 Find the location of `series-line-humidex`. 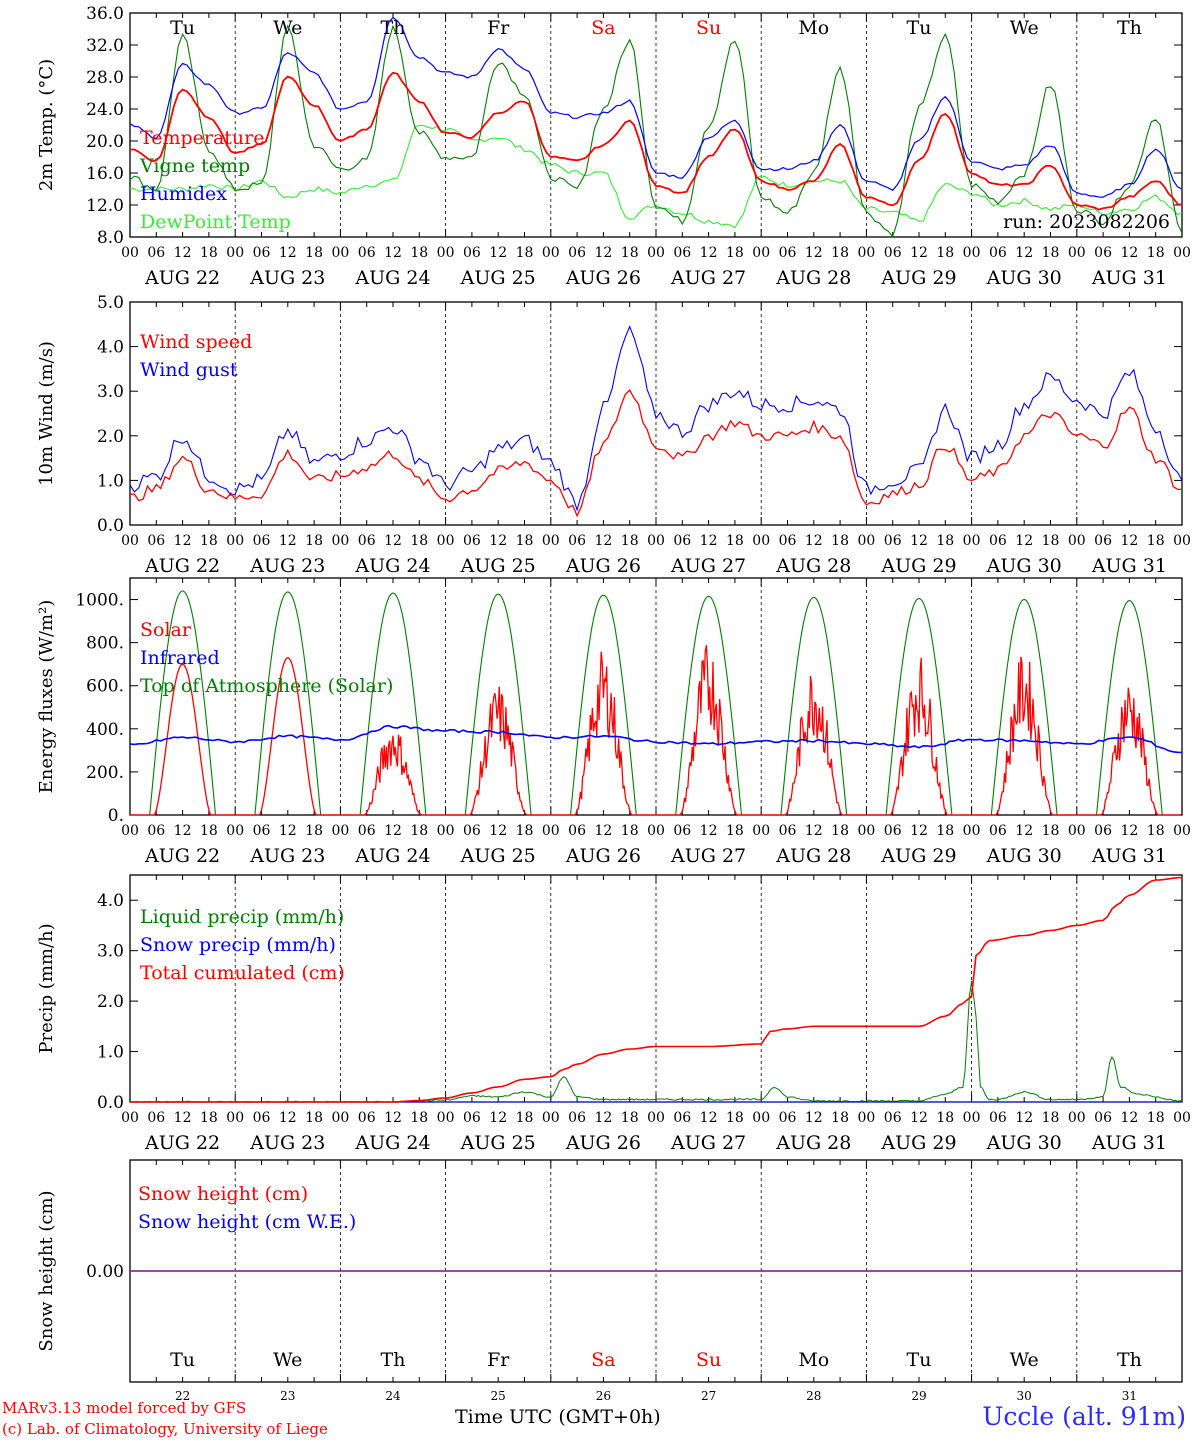

series-line-humidex is located at coordinates (656, 107).